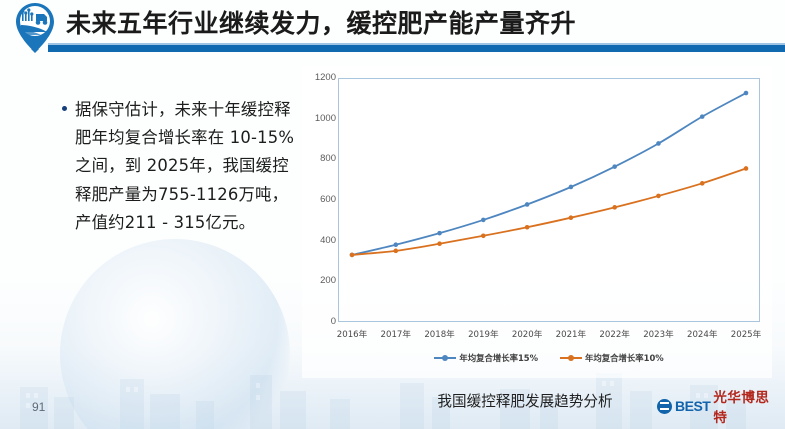  What do you see at coordinates (614, 335) in the screenshot?
I see `chart-x-tick: 2022年` at bounding box center [614, 335].